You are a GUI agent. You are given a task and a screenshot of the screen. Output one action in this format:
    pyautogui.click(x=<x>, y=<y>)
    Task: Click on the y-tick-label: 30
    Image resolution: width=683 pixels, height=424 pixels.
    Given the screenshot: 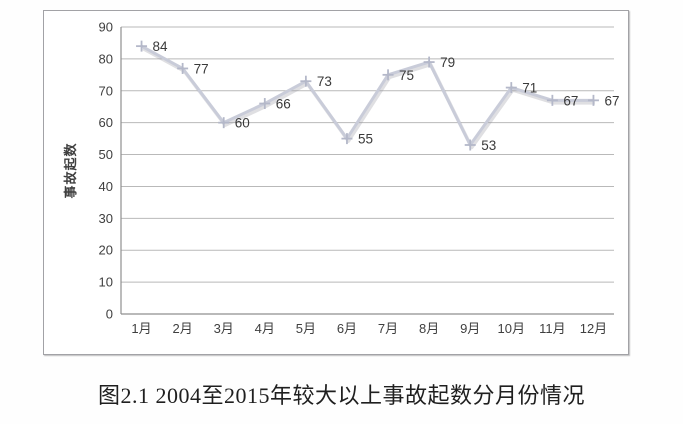 What is the action you would take?
    pyautogui.click(x=106, y=218)
    